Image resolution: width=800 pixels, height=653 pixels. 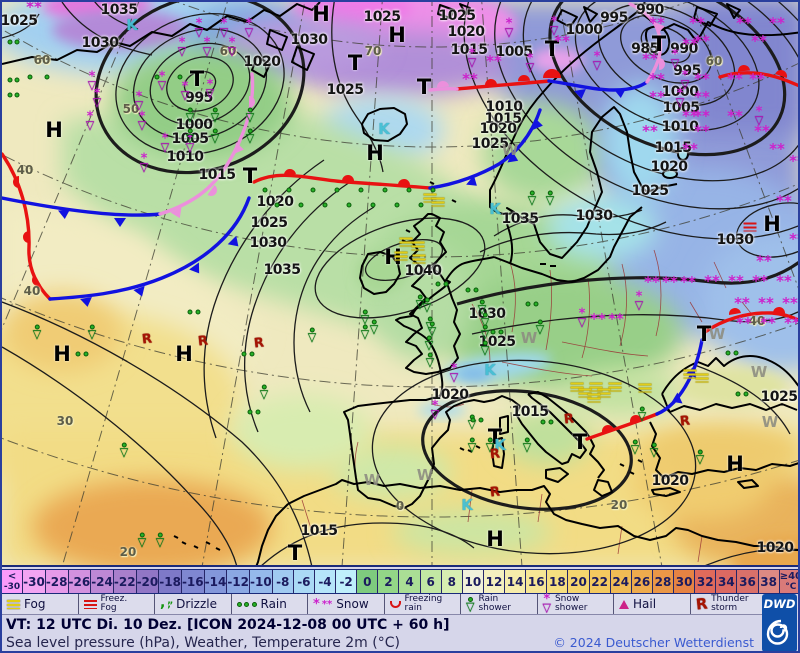 I want to click on legend-item-rain: Rain, so click(x=269, y=604).